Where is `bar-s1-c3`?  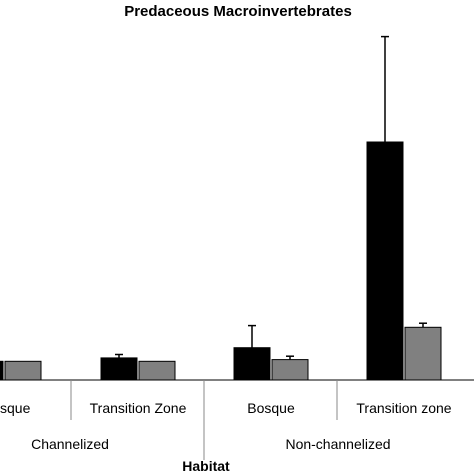
bar-s1-c3 is located at coordinates (252, 364).